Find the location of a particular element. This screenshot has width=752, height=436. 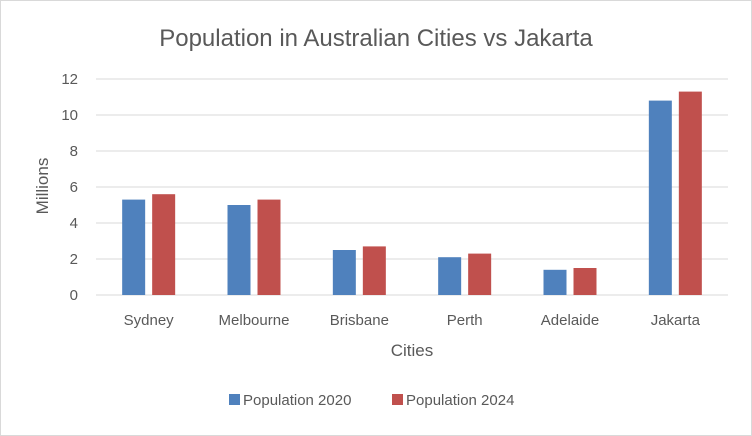

x-tick-label: Brisbane is located at coordinates (359, 320).